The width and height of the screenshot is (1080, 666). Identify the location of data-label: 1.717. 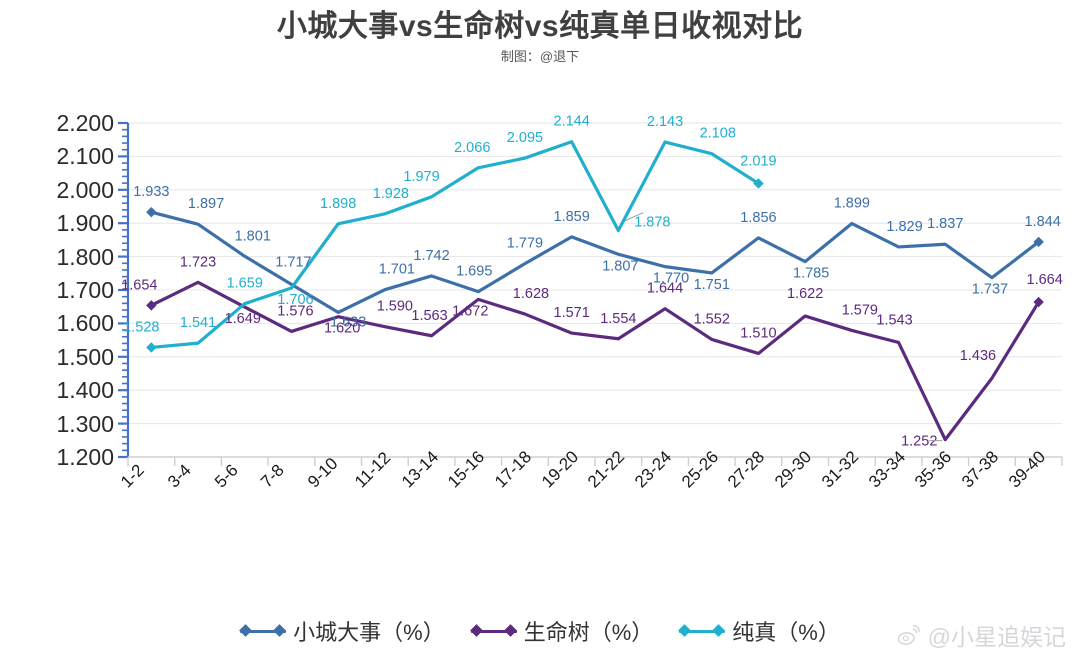
(293, 262).